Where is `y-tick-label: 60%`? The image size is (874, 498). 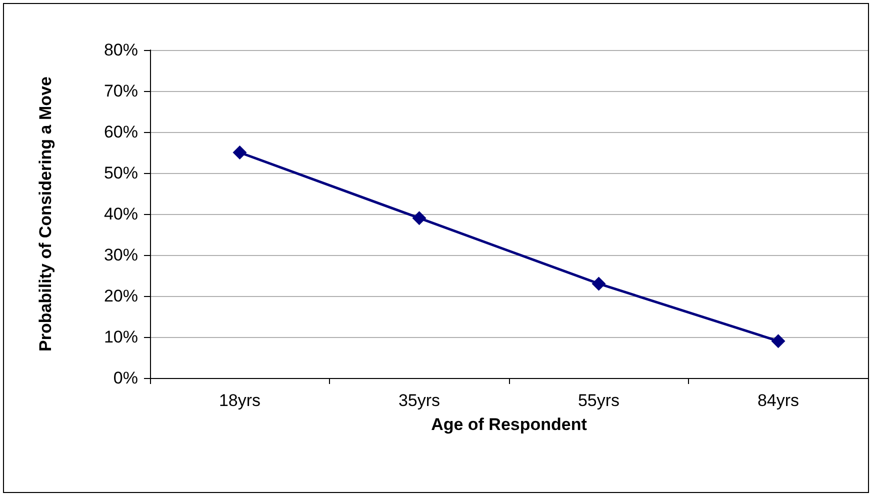 y-tick-label: 60% is located at coordinates (121, 132).